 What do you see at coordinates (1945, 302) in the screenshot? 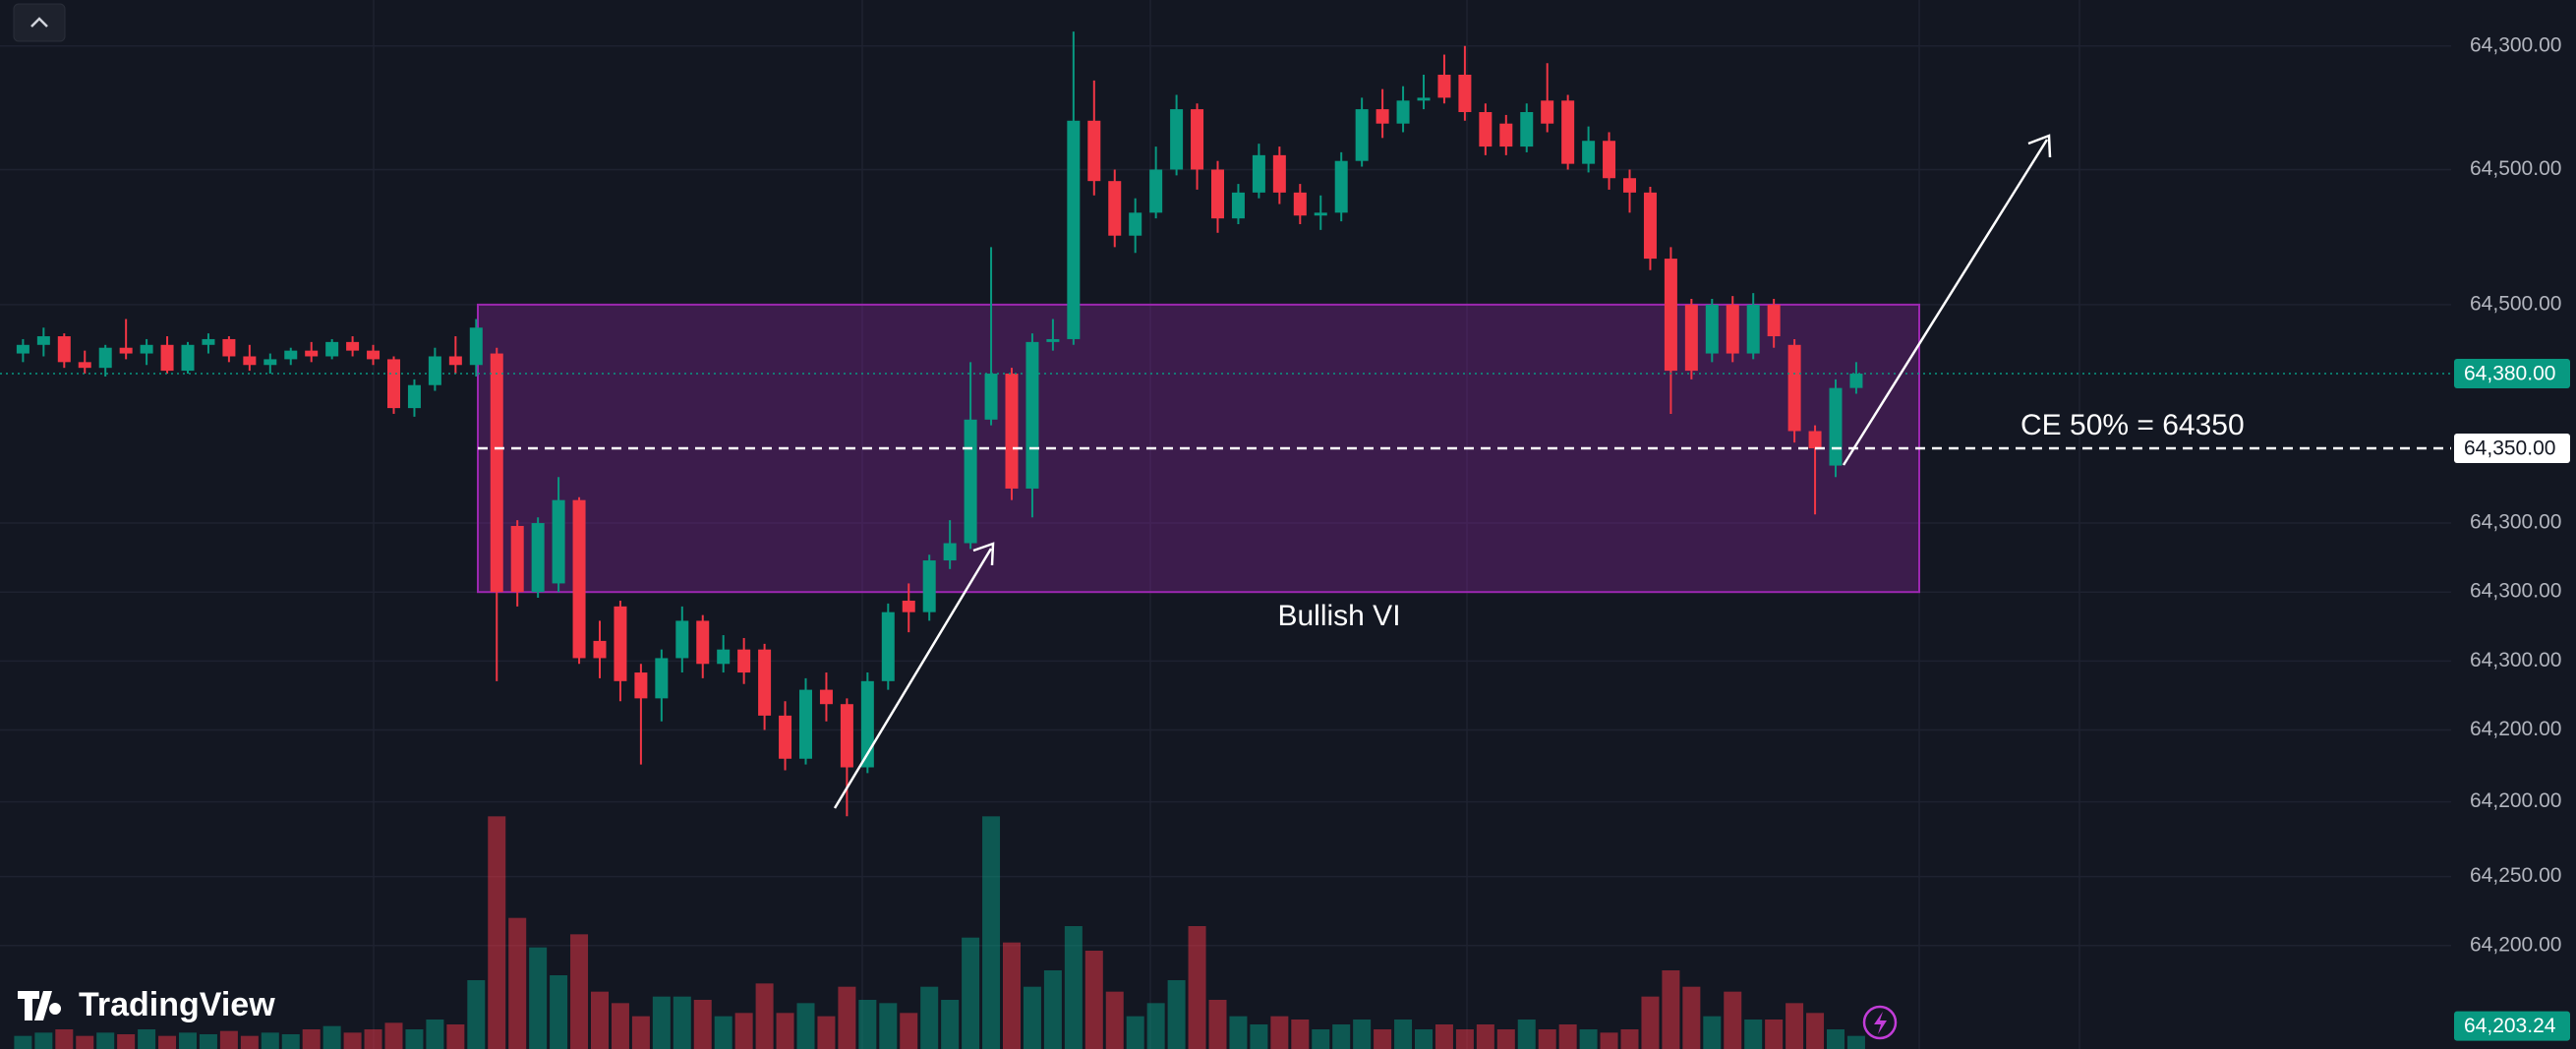
I see `arrow-line` at bounding box center [1945, 302].